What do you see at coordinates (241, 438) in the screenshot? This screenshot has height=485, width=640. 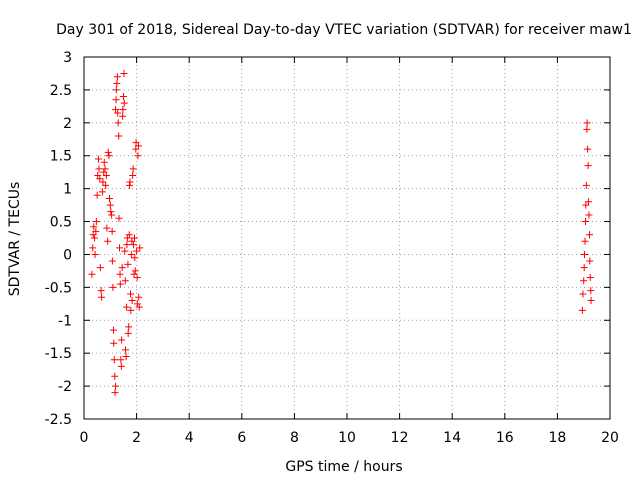 I see `x-tick-label: 6` at bounding box center [241, 438].